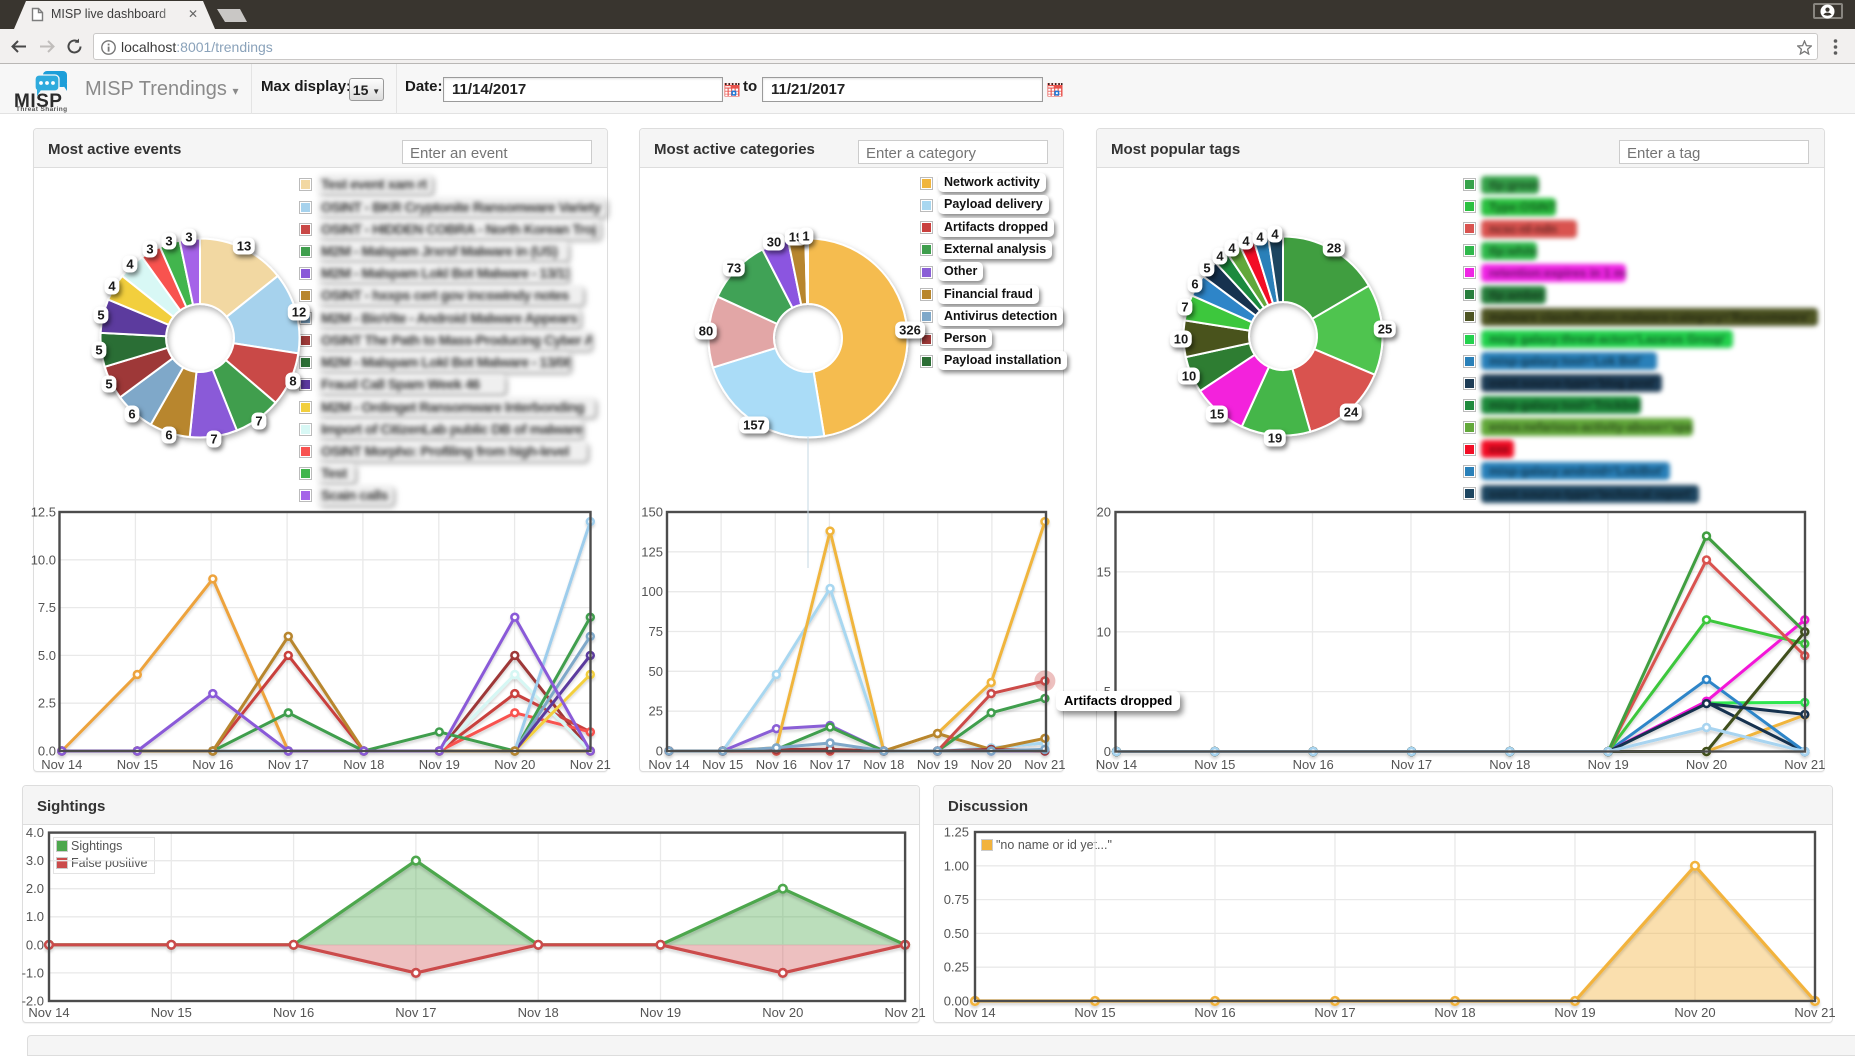 The width and height of the screenshot is (1855, 1056). What do you see at coordinates (956, 967) in the screenshot?
I see `svg-text: 0.25` at bounding box center [956, 967].